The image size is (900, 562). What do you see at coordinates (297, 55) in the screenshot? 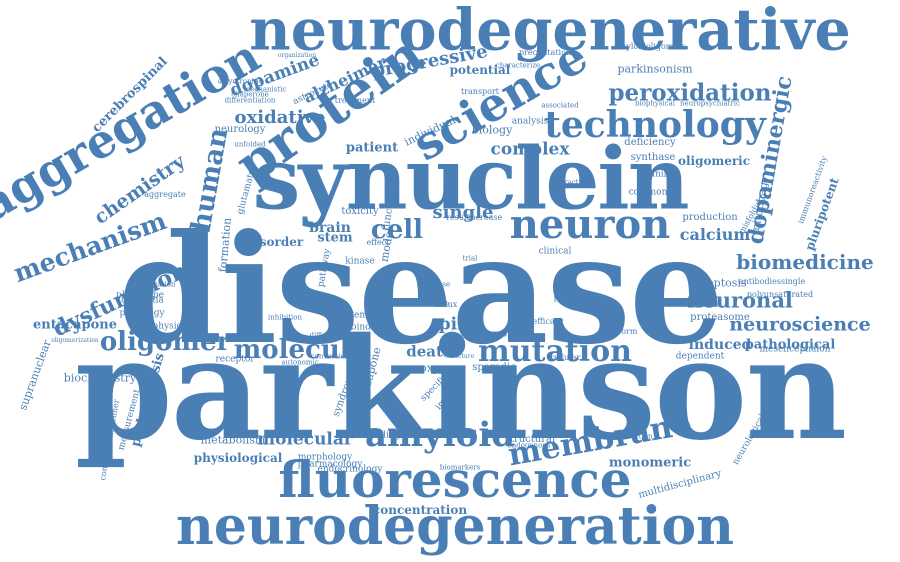
I see `word-organization: organization` at bounding box center [297, 55].